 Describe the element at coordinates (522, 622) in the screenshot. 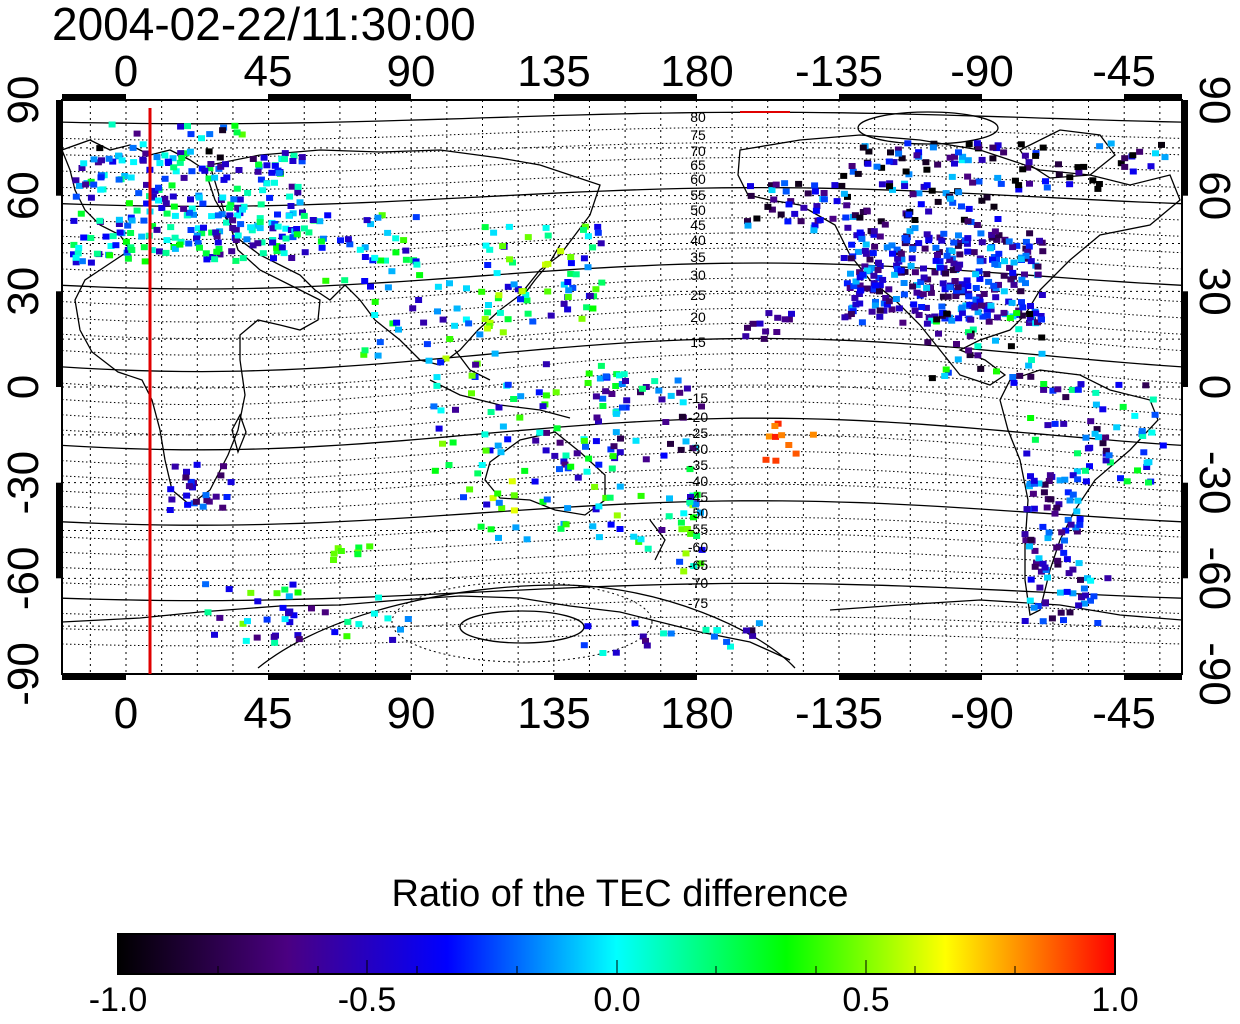

I see `south-pole-contour-outer` at that location.